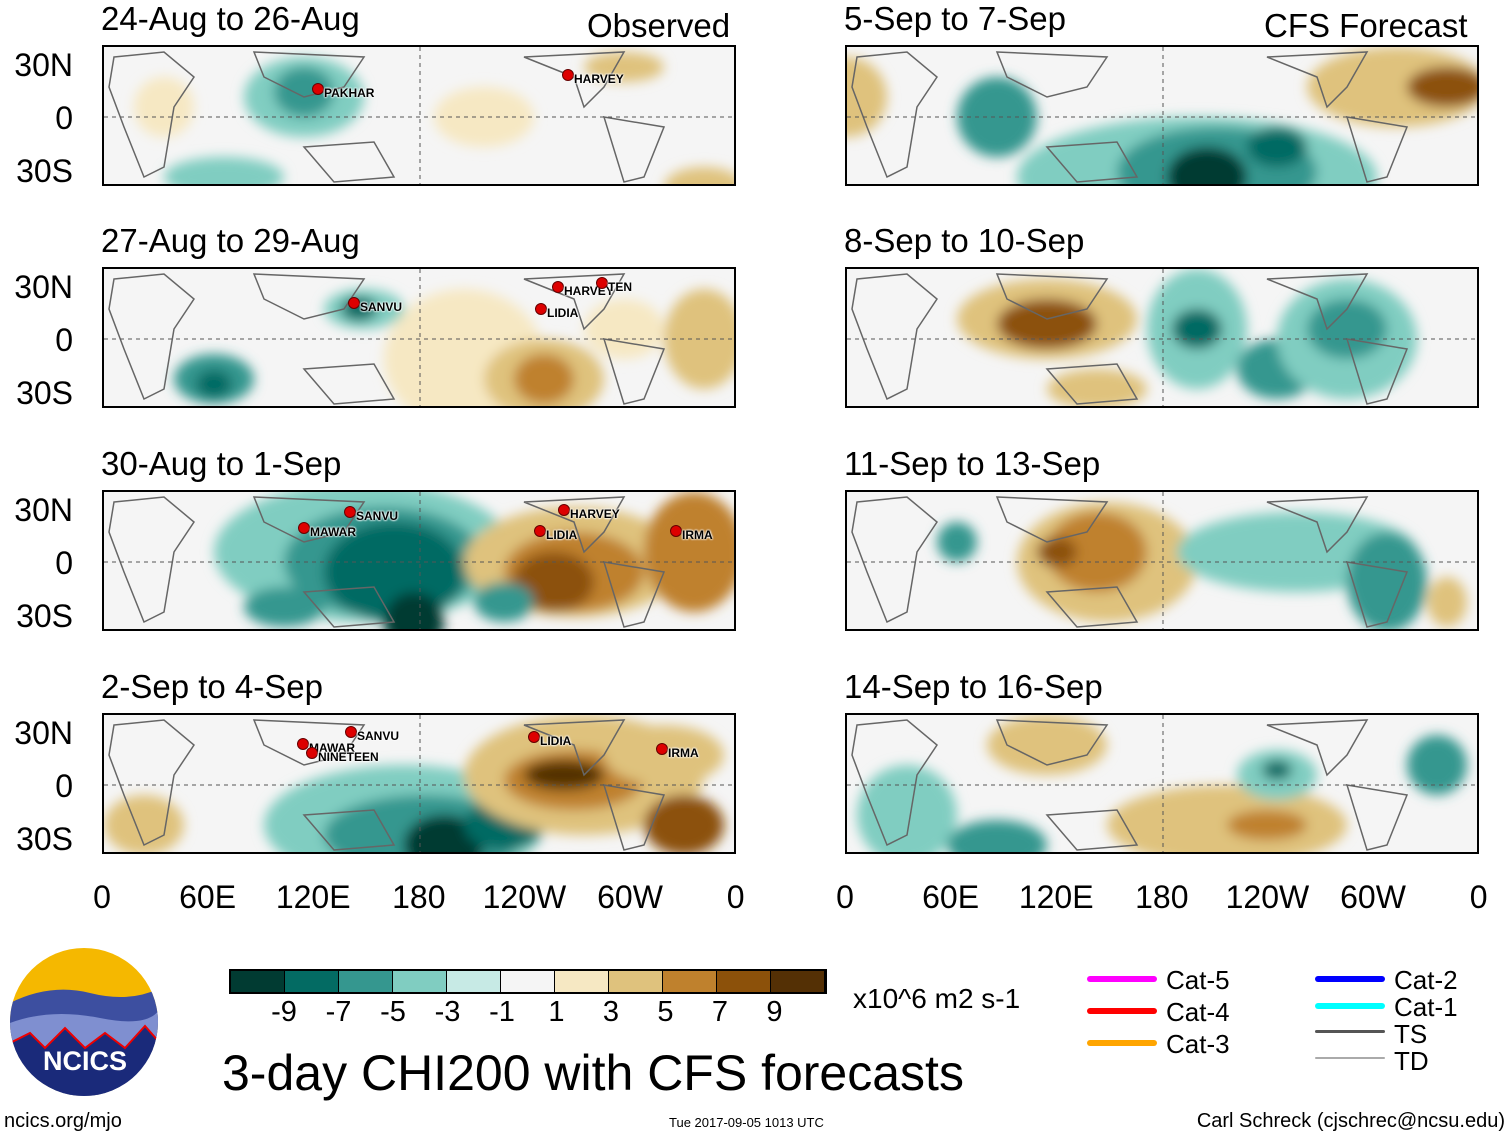  What do you see at coordinates (528, 981) in the screenshot?
I see `colorbar` at bounding box center [528, 981].